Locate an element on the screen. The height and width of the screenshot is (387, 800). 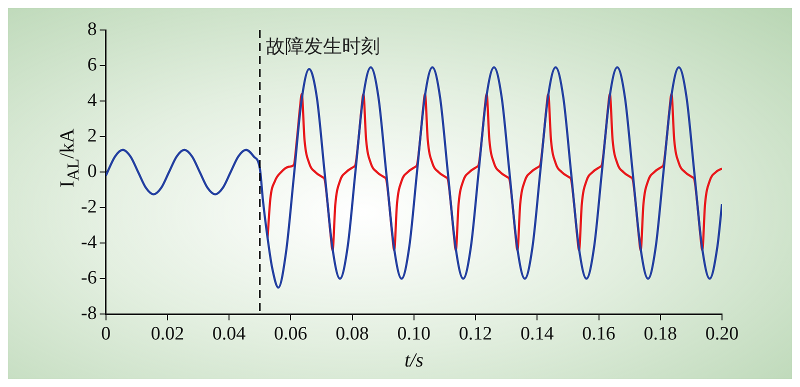
x-axis-title: t/s is located at coordinates (414, 360).